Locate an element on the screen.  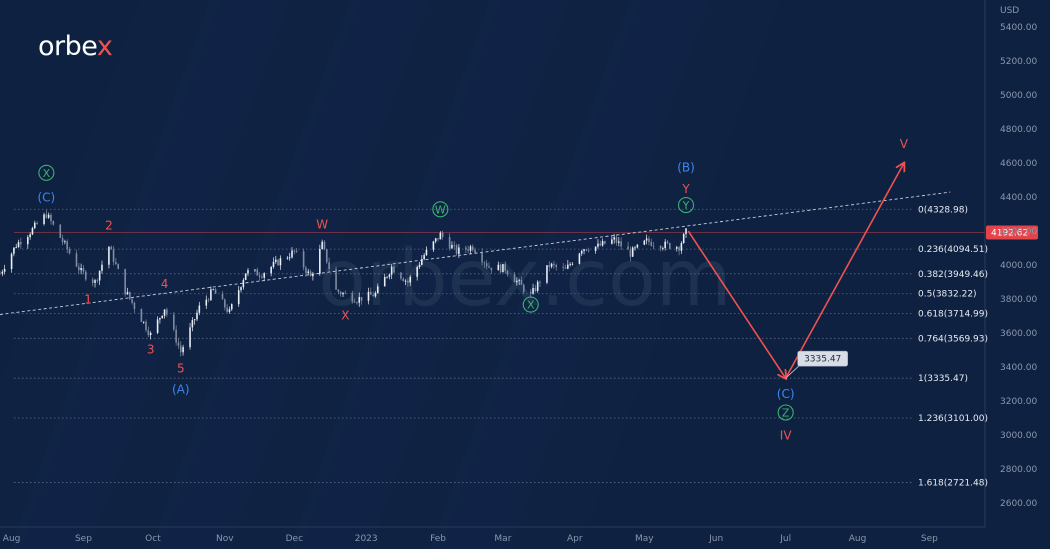
fib-level-label: 0(4328.98) is located at coordinates (943, 210).